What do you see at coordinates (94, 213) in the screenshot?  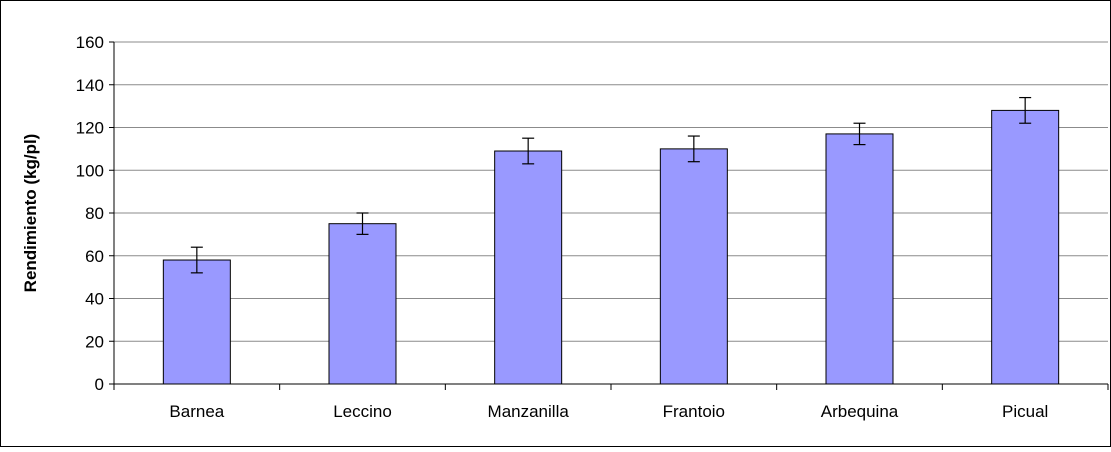 I see `y-tick-label: 80` at bounding box center [94, 213].